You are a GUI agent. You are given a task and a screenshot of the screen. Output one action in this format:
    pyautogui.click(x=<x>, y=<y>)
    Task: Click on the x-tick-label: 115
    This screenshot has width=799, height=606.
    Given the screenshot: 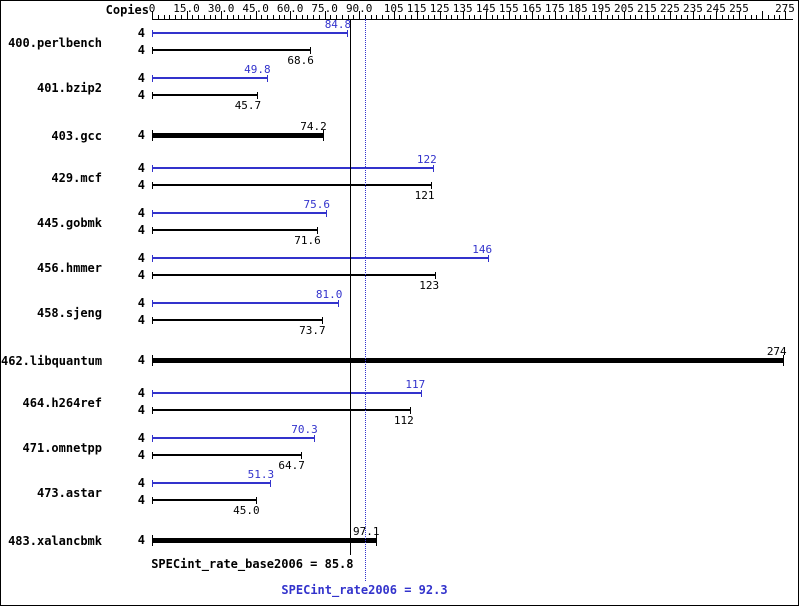 What is the action you would take?
    pyautogui.click(x=416, y=8)
    